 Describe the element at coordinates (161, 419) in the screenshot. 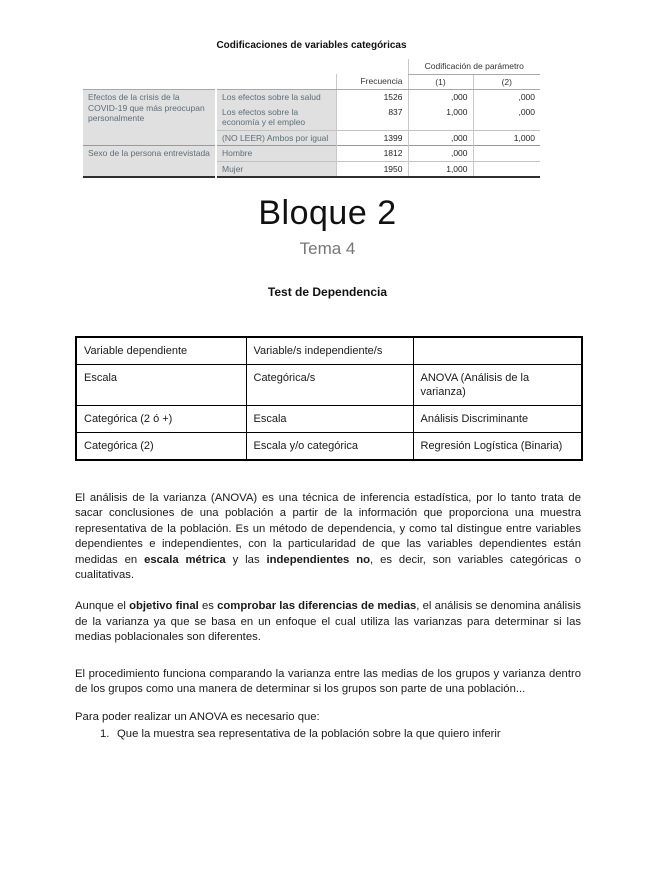

I see `dep-cell: Categórica (2 ó +)` at that location.